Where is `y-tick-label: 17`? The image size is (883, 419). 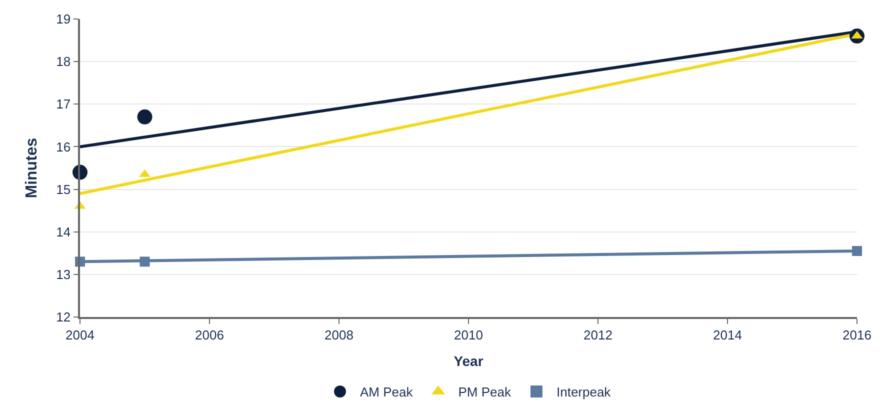
y-tick-label: 17 is located at coordinates (63, 104).